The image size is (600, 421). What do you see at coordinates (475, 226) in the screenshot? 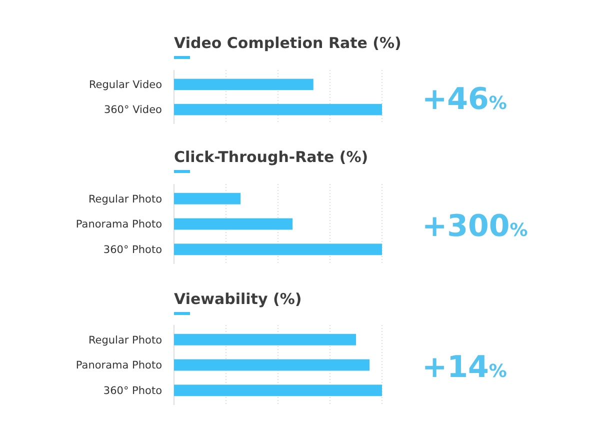
I see `text: +300%` at bounding box center [475, 226].